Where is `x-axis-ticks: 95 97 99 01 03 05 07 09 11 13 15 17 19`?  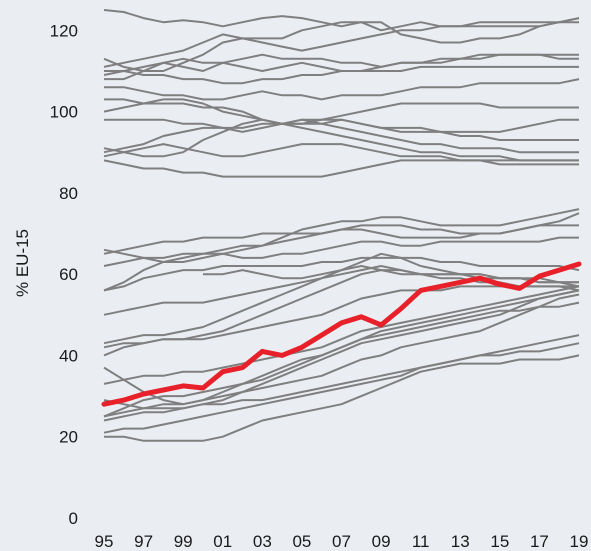
x-axis-ticks: 95 97 99 01 03 05 07 09 11 13 15 17 19 is located at coordinates (342, 541).